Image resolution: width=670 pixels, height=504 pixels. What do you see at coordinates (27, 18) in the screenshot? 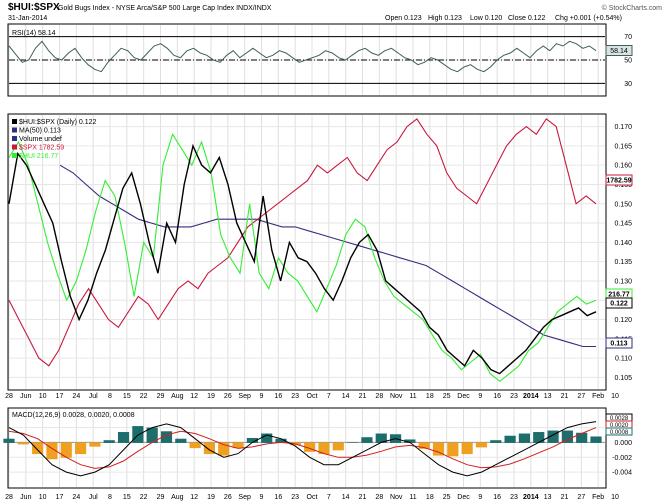
I see `date-label: 31-Jan-2014` at bounding box center [27, 18].